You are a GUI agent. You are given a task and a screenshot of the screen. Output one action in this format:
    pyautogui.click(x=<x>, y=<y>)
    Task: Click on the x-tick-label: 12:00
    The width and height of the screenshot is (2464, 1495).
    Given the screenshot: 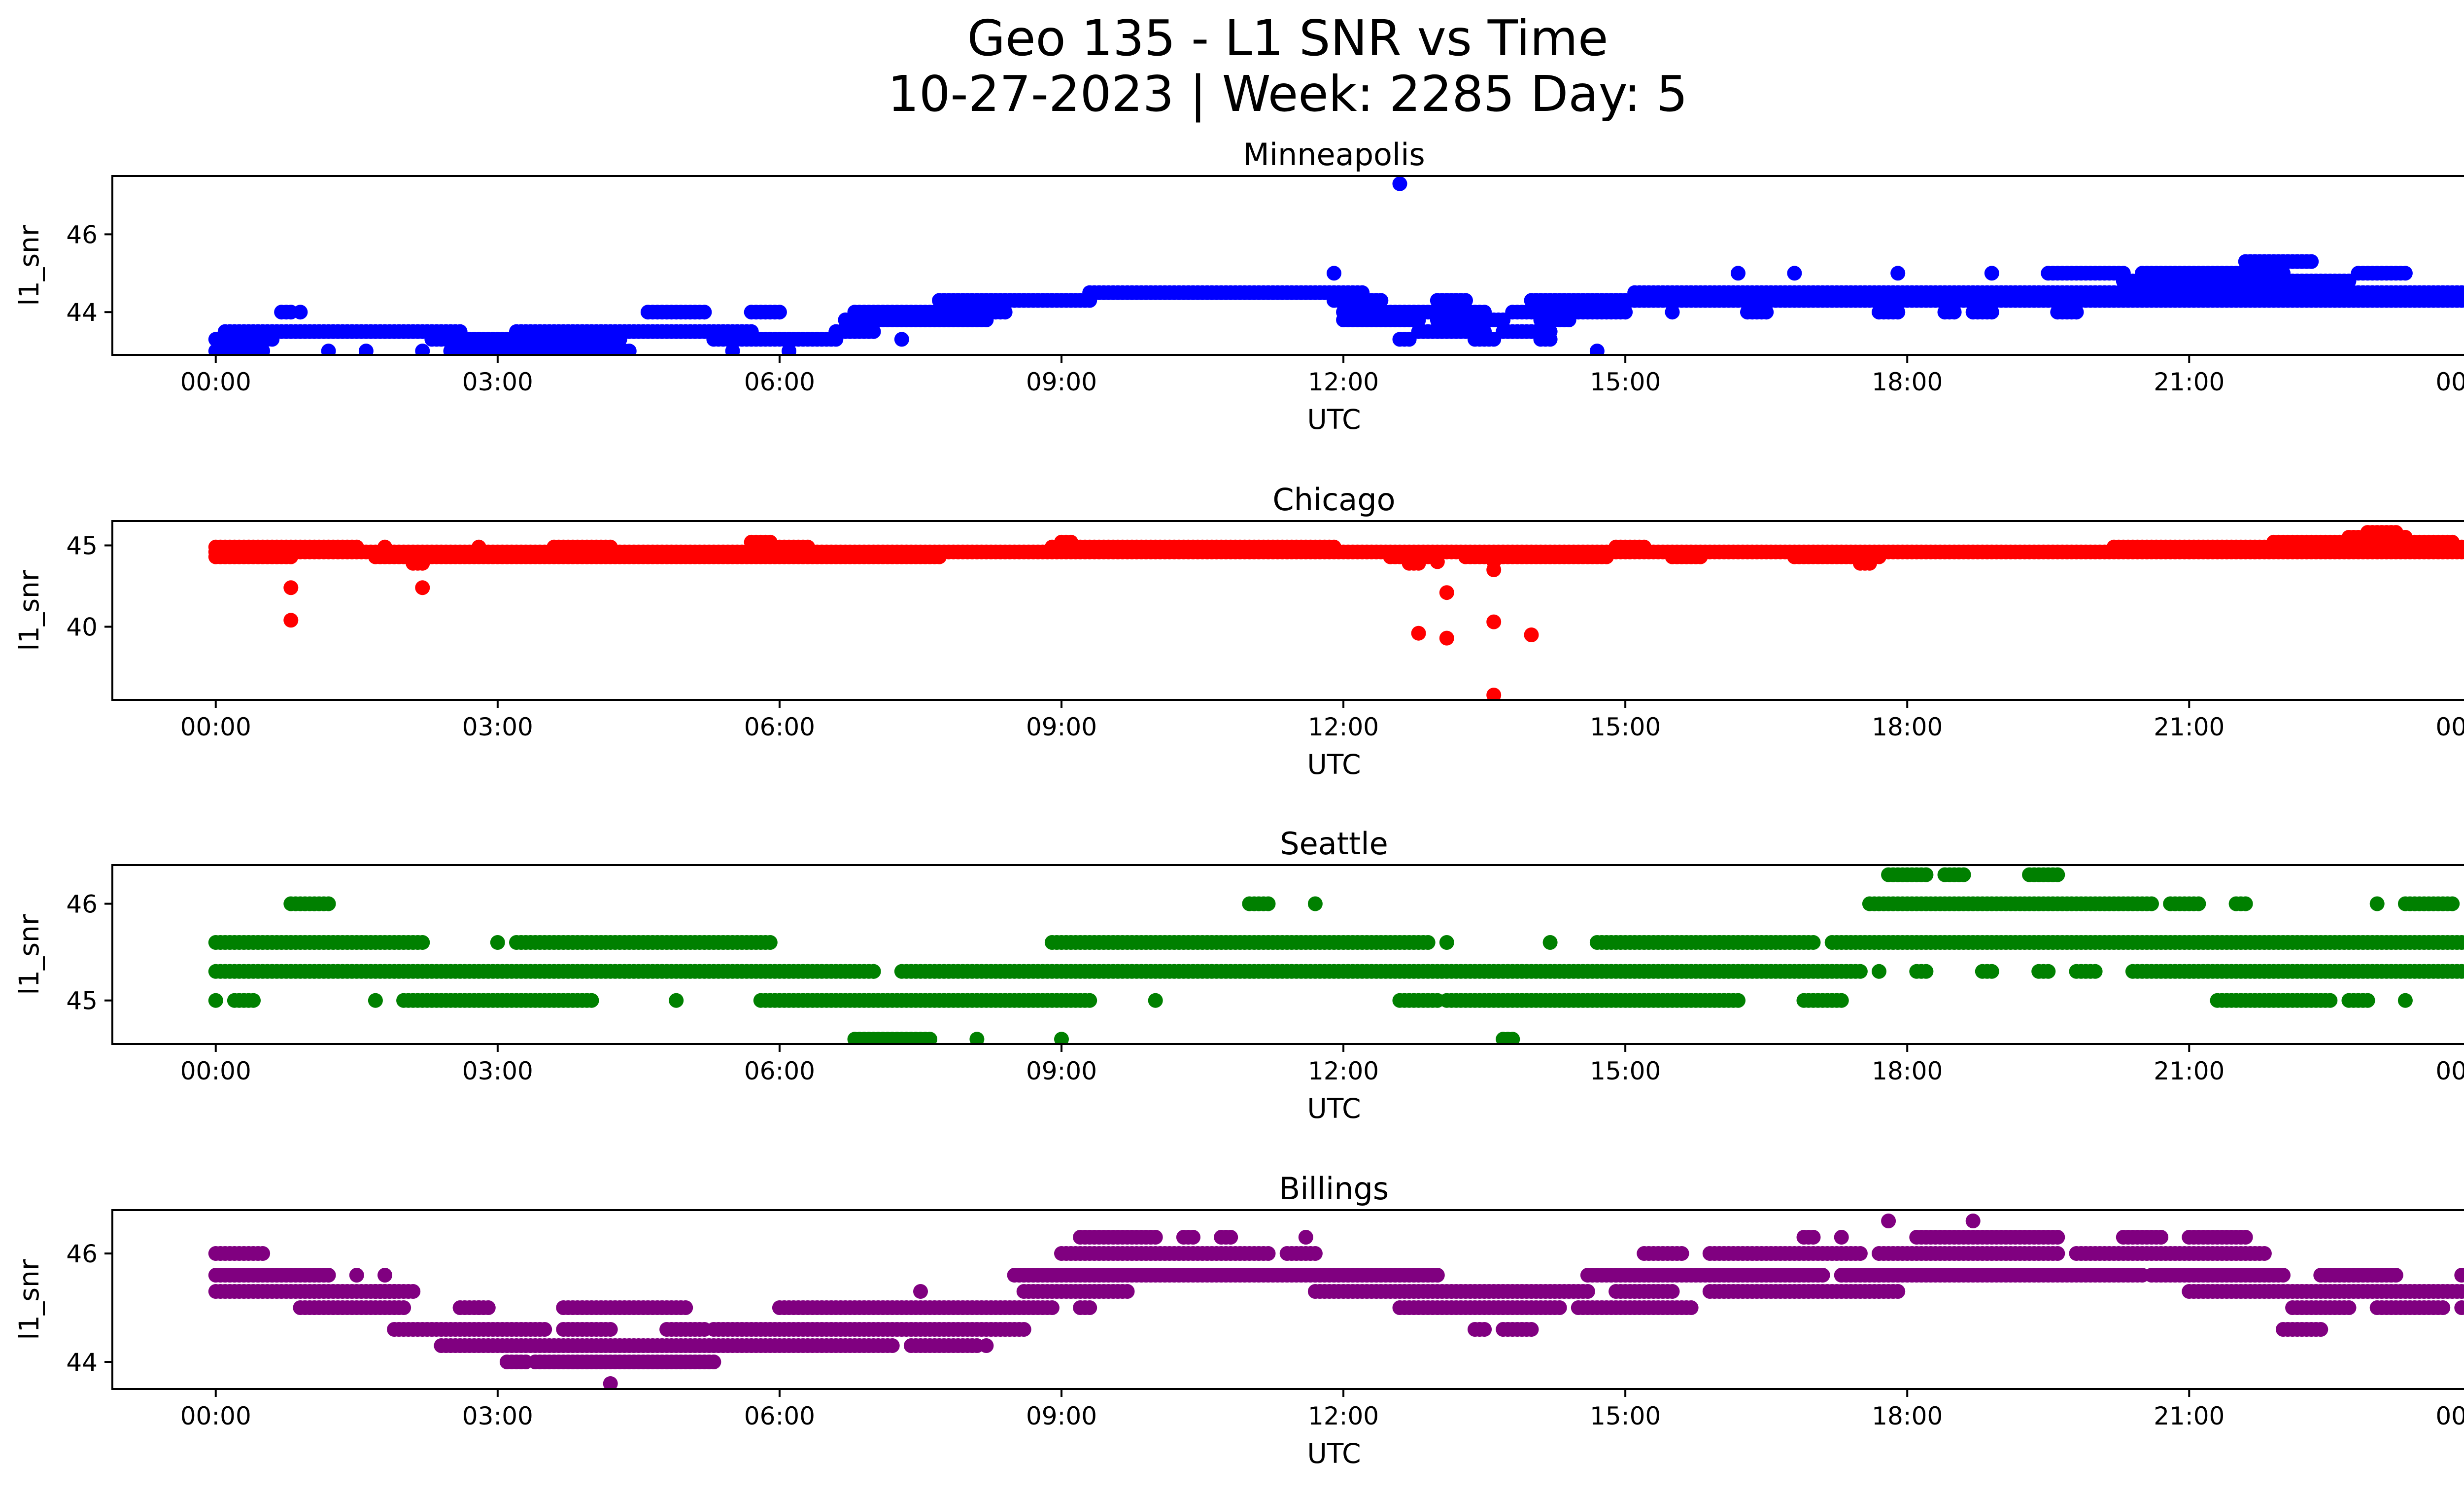 What is the action you would take?
    pyautogui.click(x=1343, y=1416)
    